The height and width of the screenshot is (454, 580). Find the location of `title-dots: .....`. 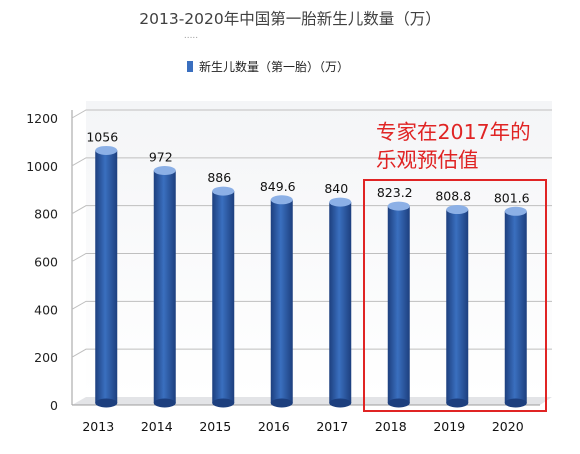

title-dots: ..... is located at coordinates (191, 36).